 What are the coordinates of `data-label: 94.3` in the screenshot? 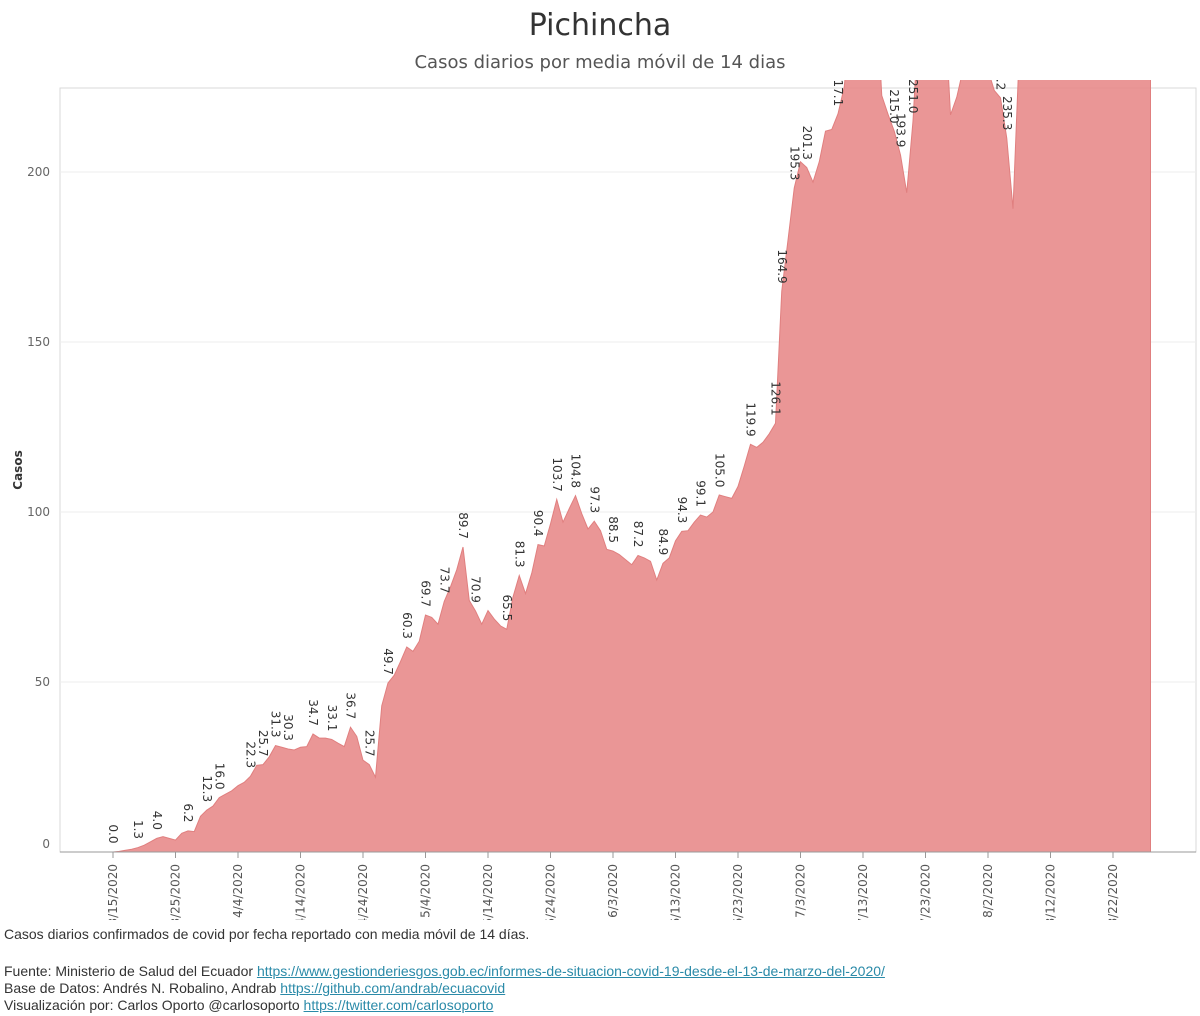 It's located at (682, 510).